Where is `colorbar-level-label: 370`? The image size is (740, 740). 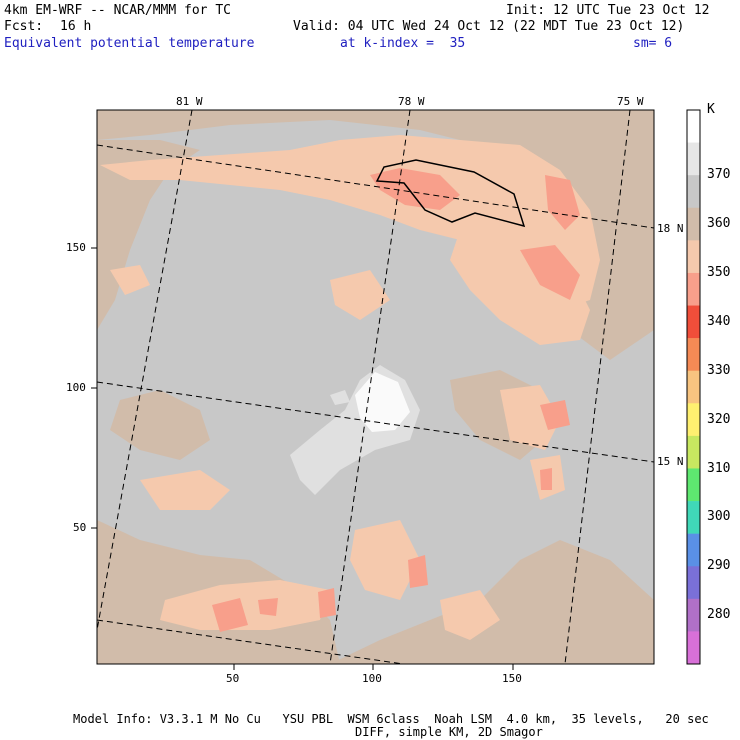
colorbar-level-label: 370 is located at coordinates (719, 175).